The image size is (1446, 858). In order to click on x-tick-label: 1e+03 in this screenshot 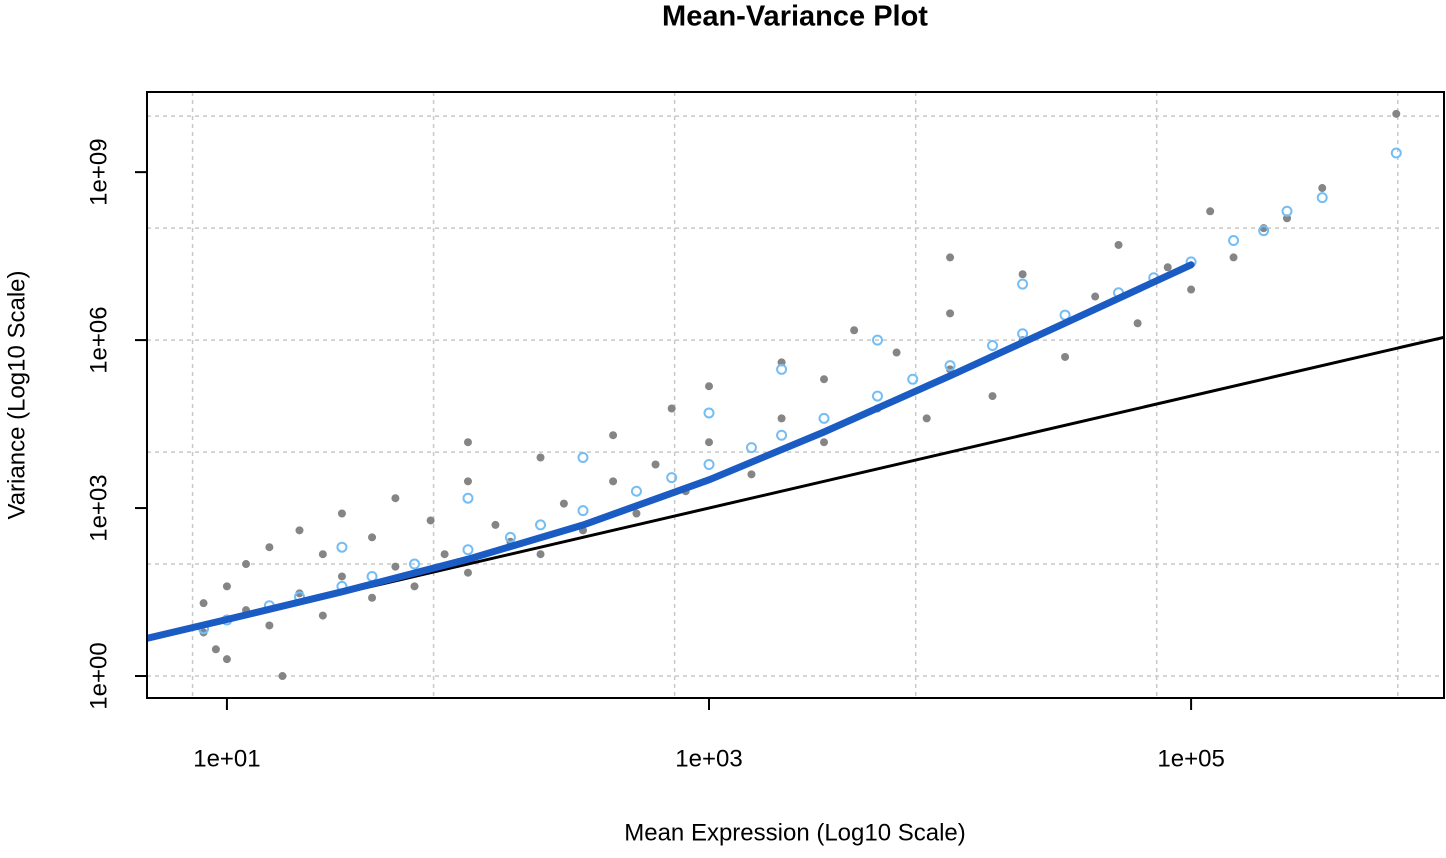, I will do `click(708, 758)`.